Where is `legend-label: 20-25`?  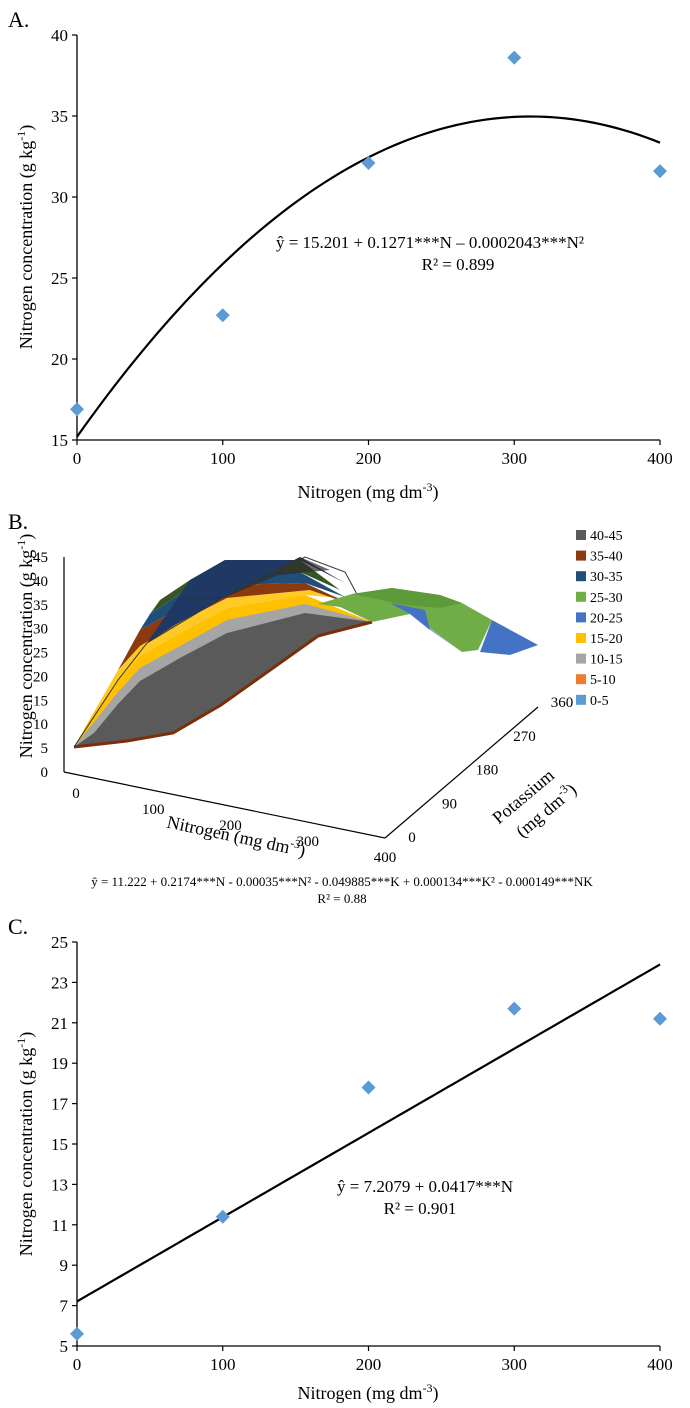 legend-label: 20-25 is located at coordinates (606, 618).